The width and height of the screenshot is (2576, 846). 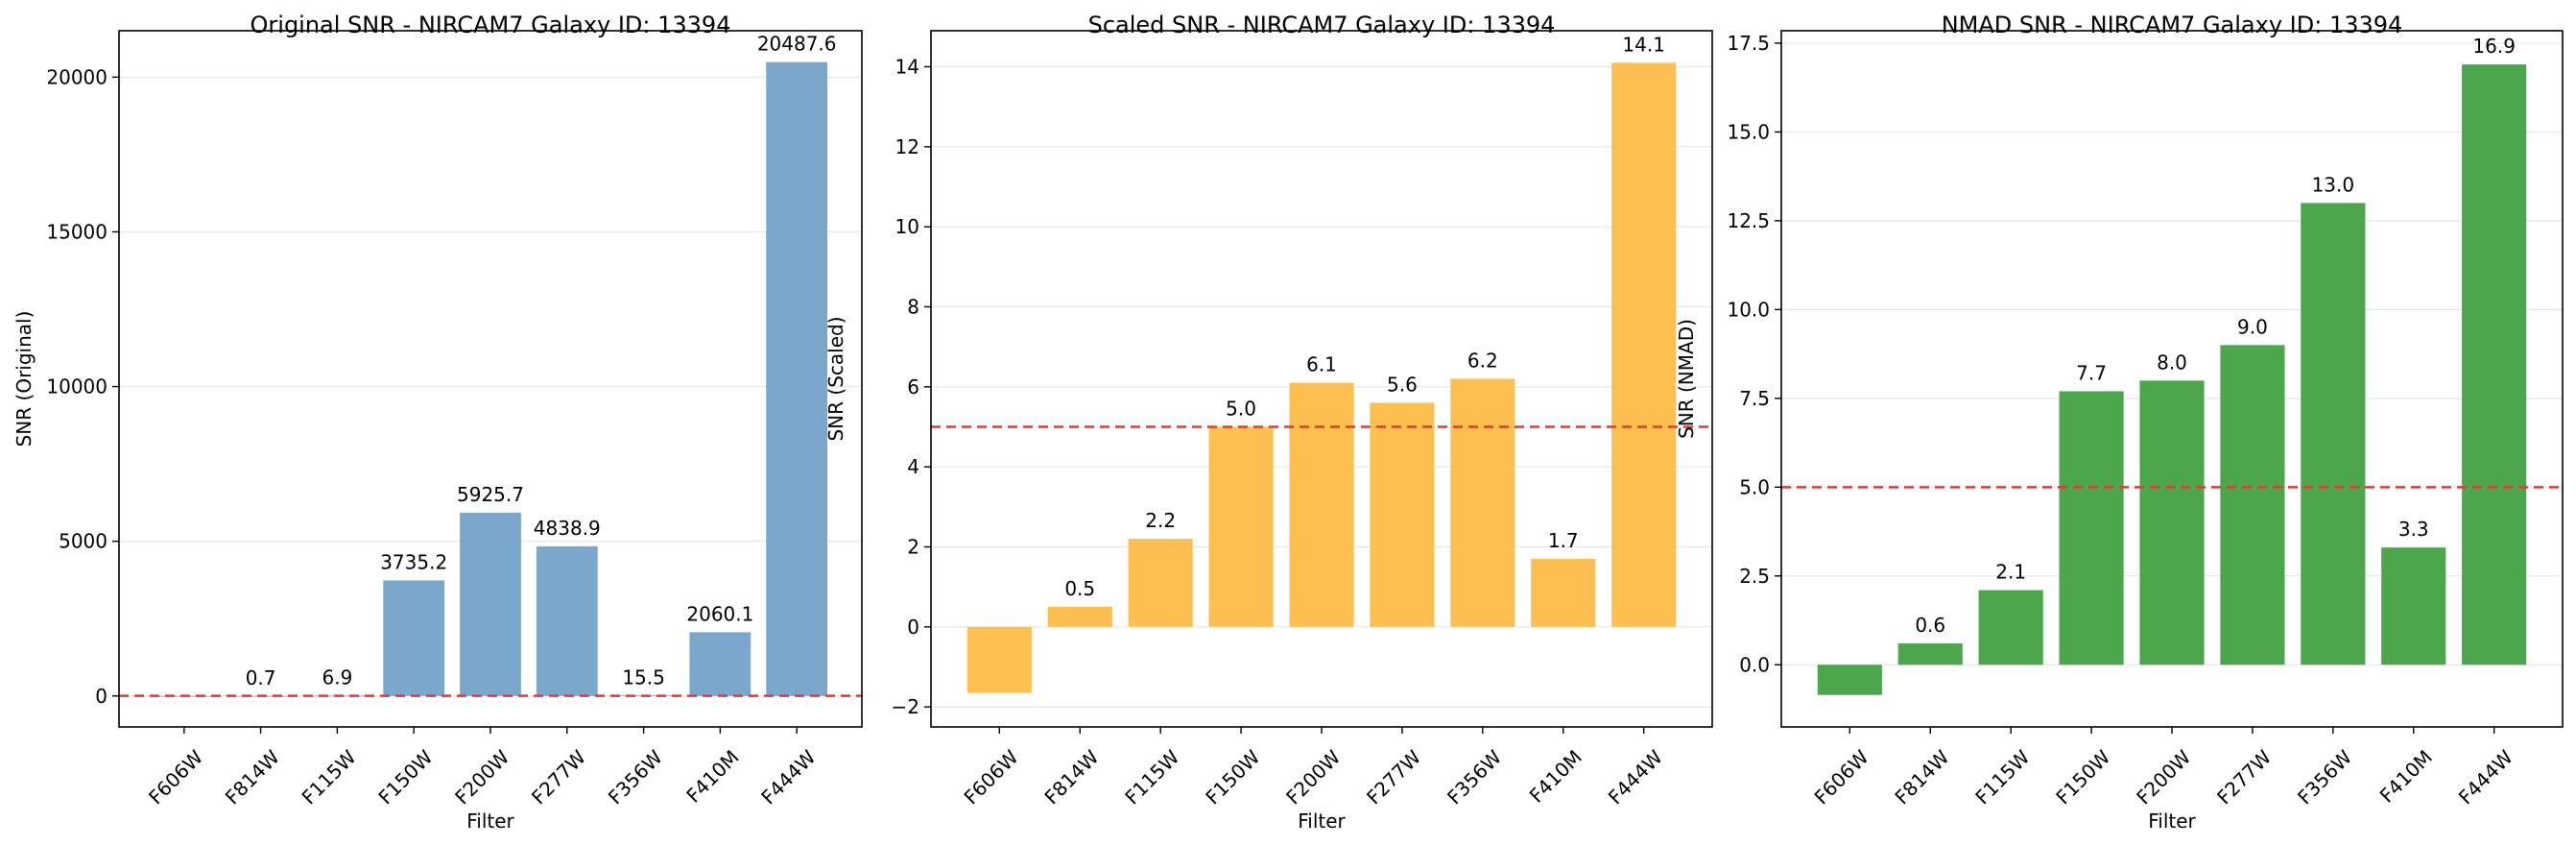 I want to click on data-label: 3.3, so click(x=2413, y=529).